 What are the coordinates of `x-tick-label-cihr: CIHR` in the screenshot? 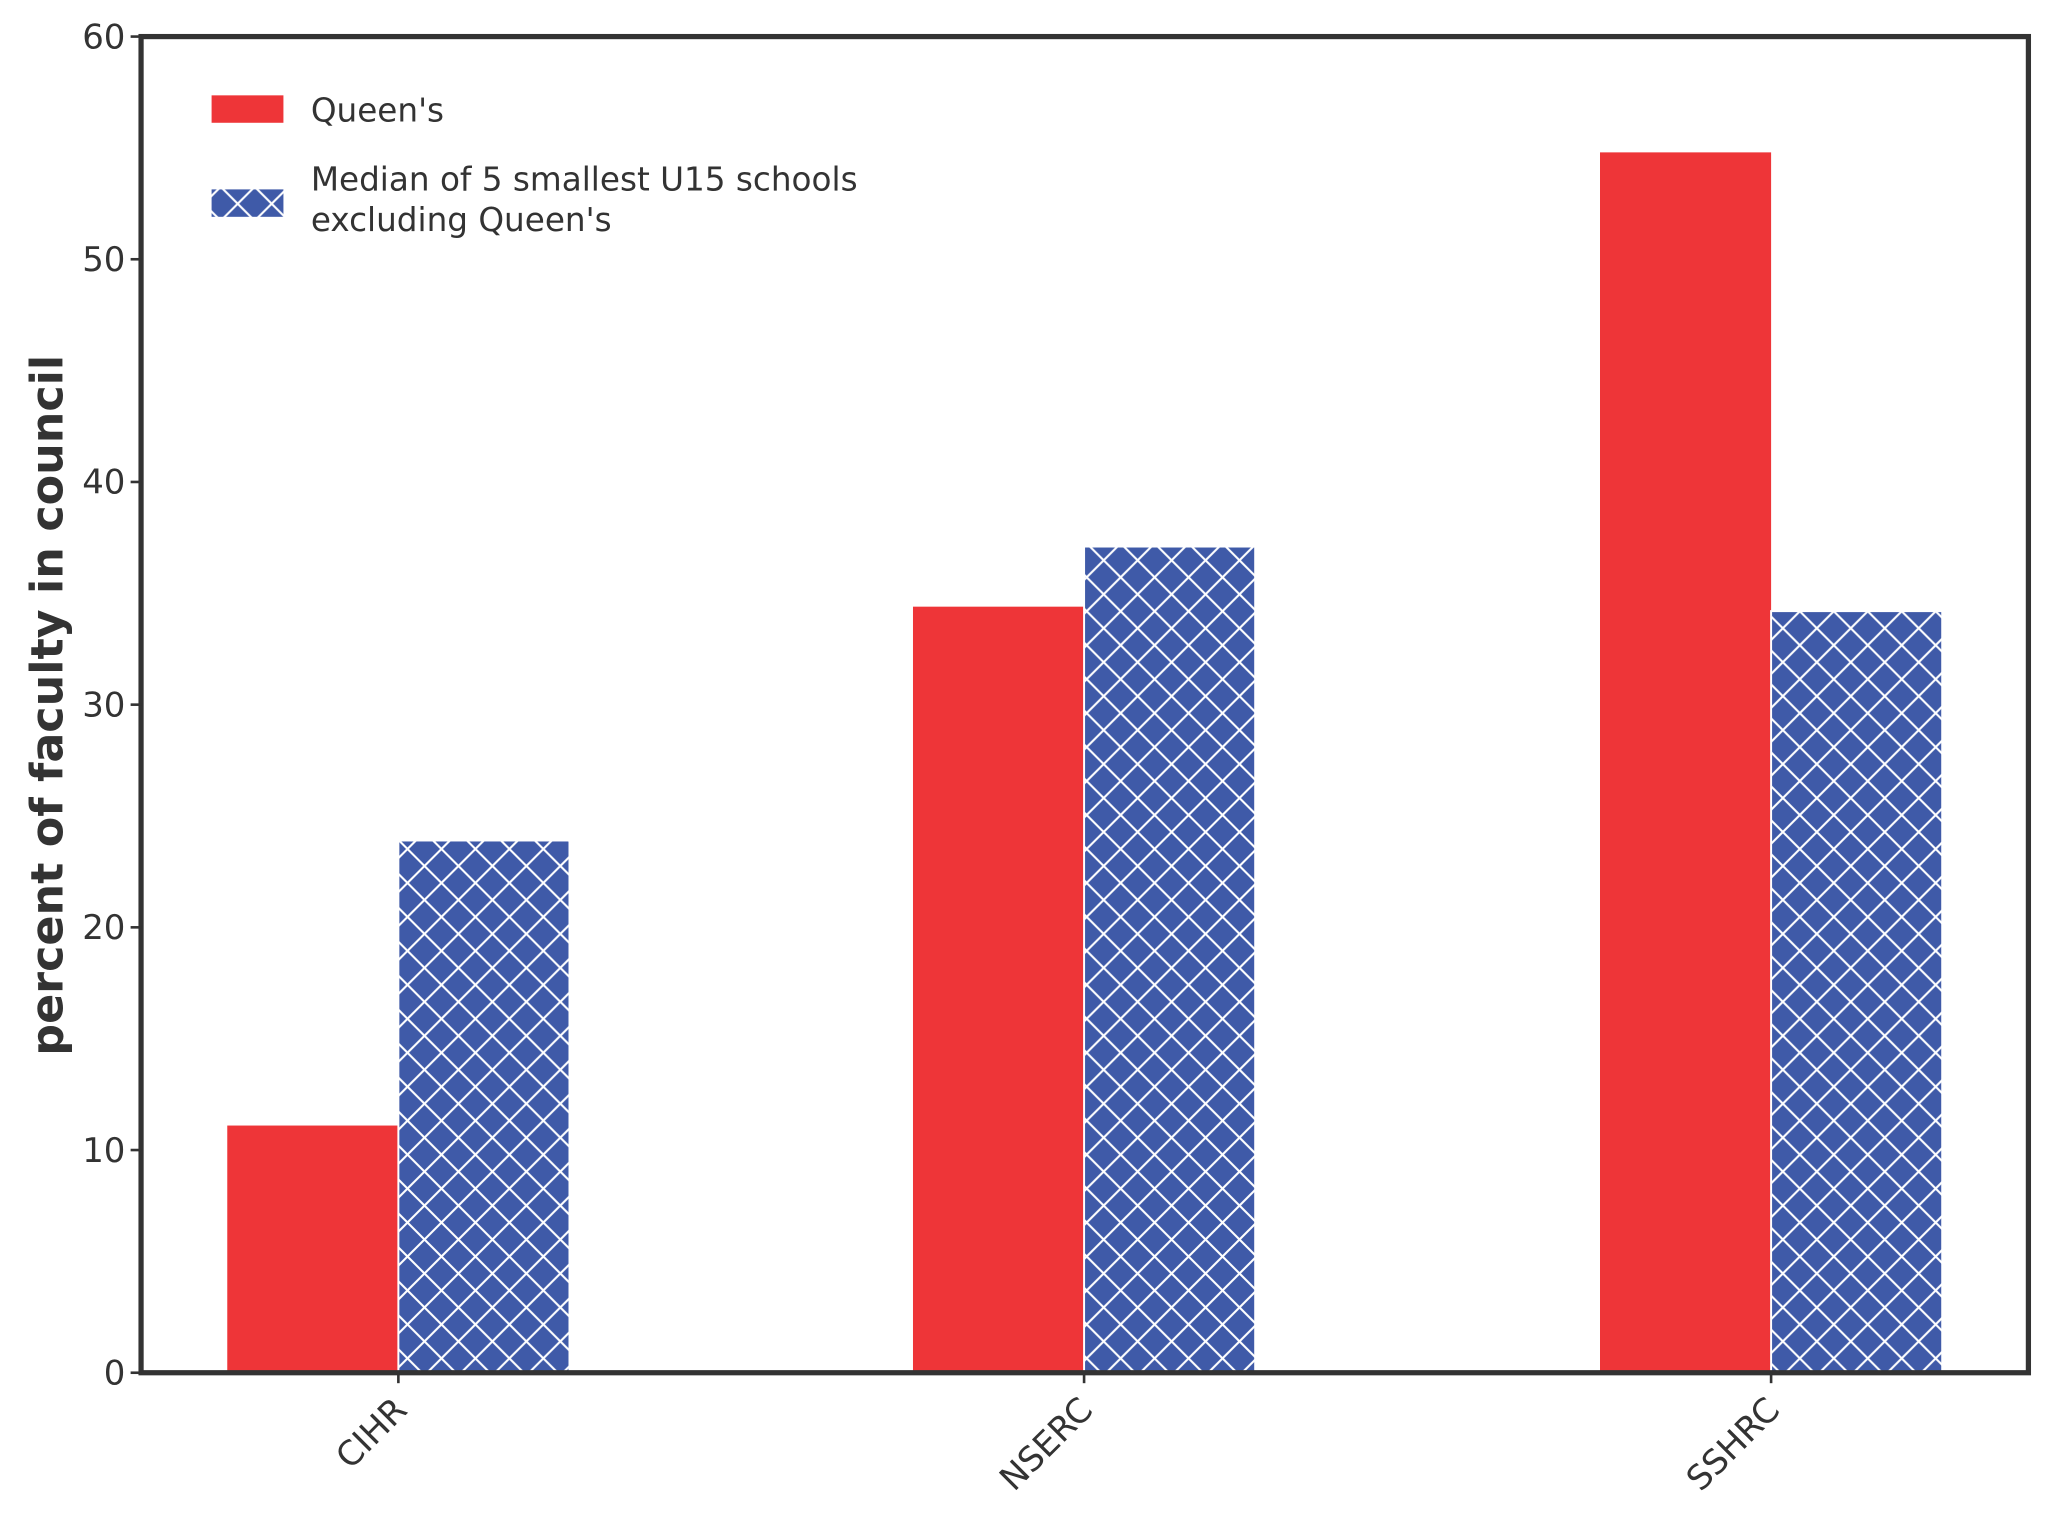 It's located at (371, 1433).